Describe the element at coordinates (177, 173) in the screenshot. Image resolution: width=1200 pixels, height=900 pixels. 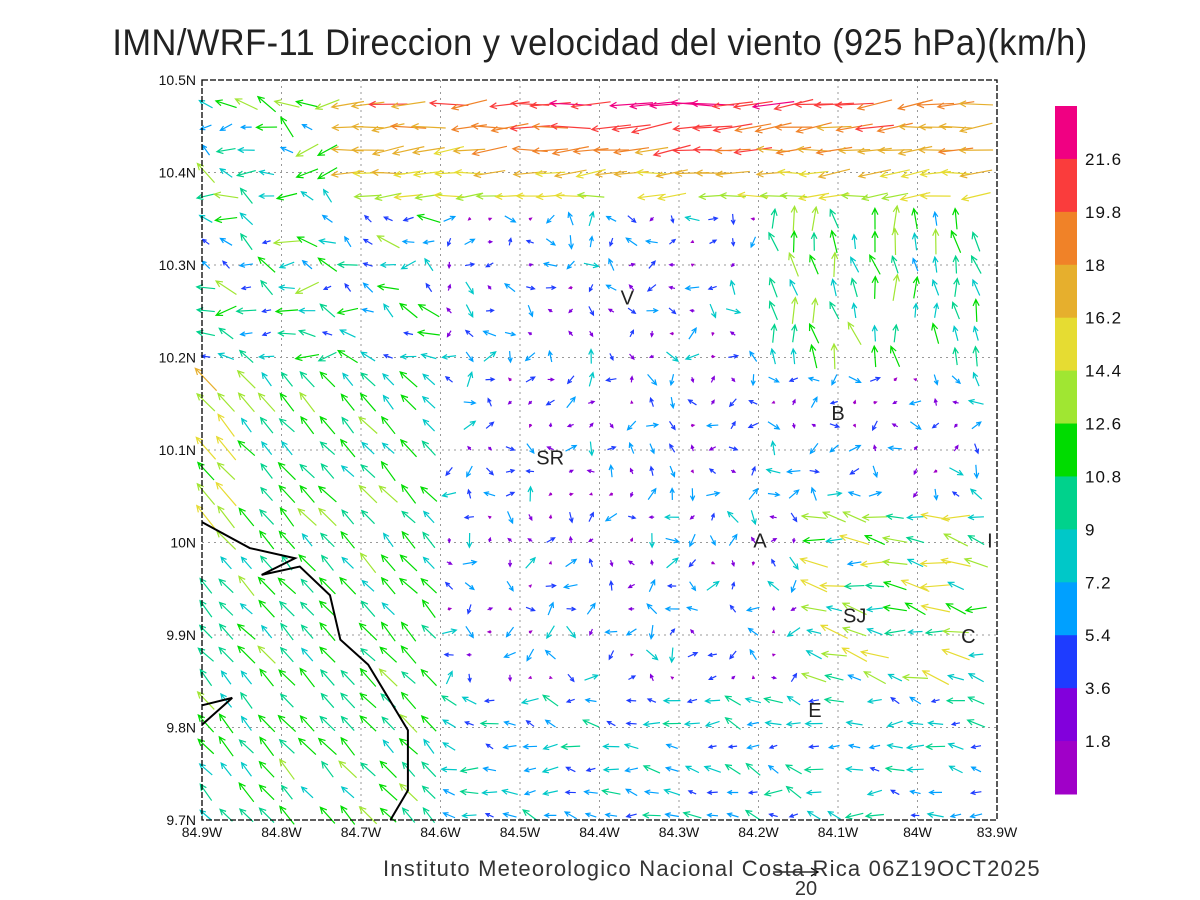
I see `y-tick-label: 10.4N` at that location.